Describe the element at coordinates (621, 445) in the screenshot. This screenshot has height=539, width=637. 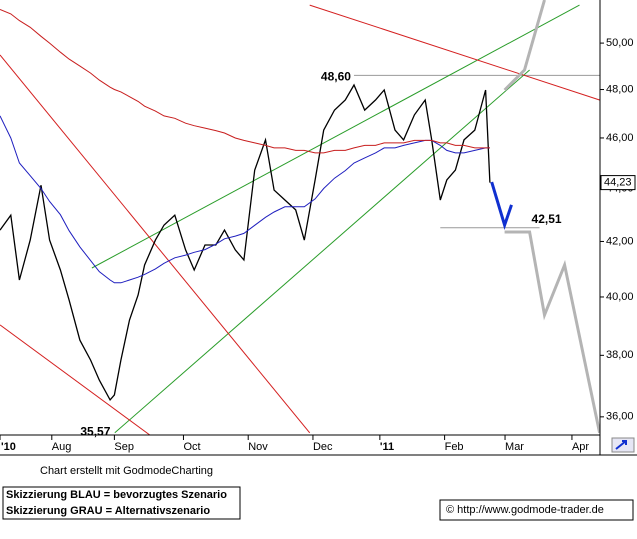
I see `tool-arrow` at that location.